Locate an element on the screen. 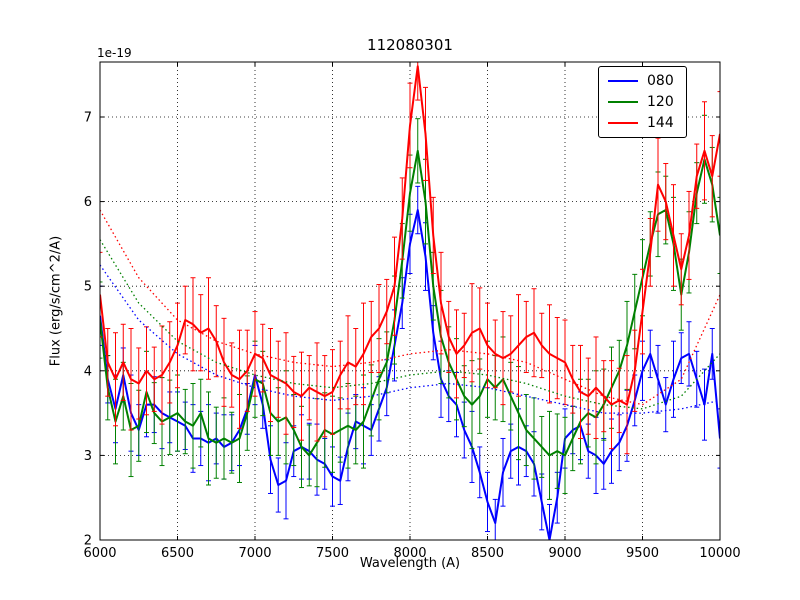  legend-entry-080: 080 is located at coordinates (641, 81).